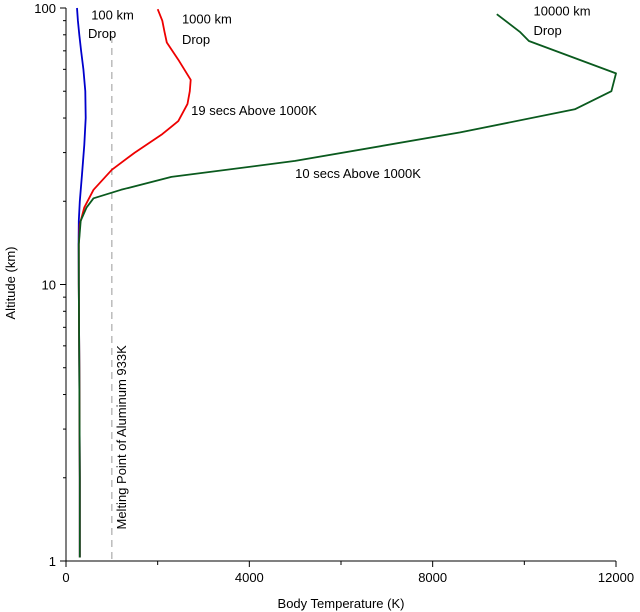 Image resolution: width=640 pixels, height=612 pixels. Describe the element at coordinates (562, 10) in the screenshot. I see `annotation-label: 10000 km` at that location.